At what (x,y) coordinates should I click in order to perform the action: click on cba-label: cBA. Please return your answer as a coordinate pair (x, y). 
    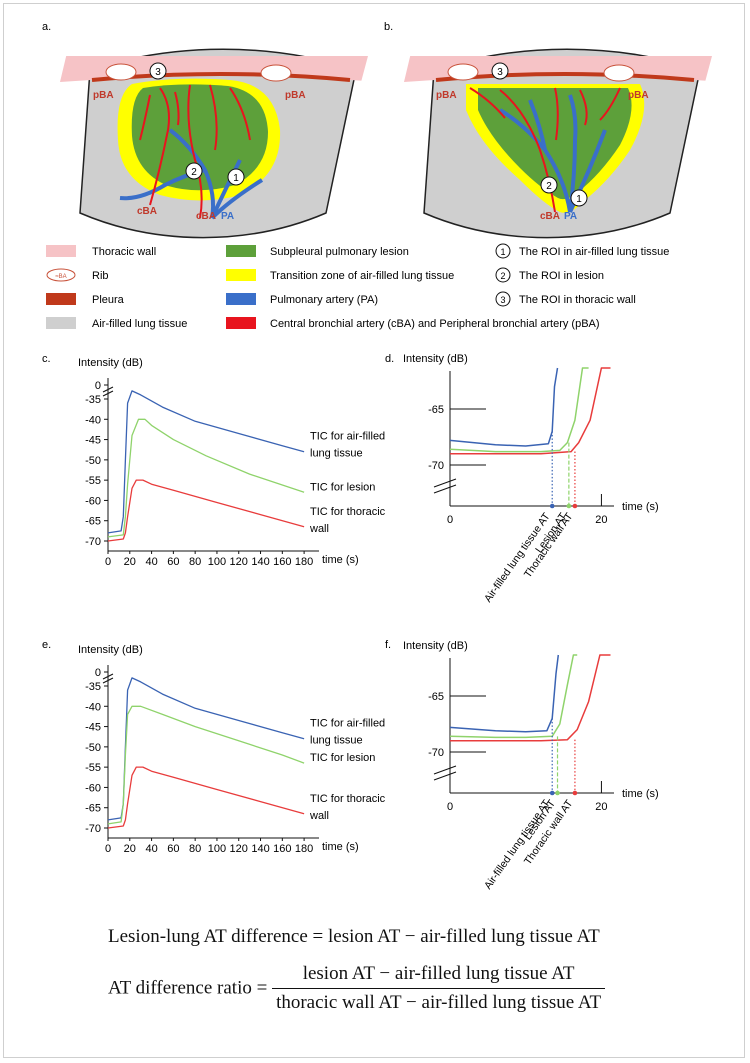
    Looking at the image, I should click on (147, 211).